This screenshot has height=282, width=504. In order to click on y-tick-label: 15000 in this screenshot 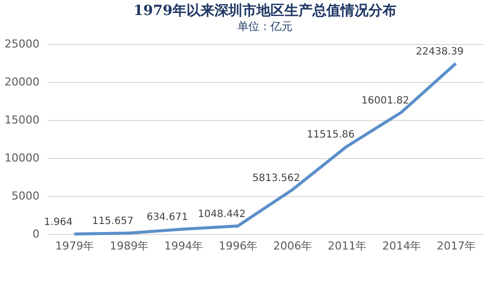, I will do `click(22, 120)`.